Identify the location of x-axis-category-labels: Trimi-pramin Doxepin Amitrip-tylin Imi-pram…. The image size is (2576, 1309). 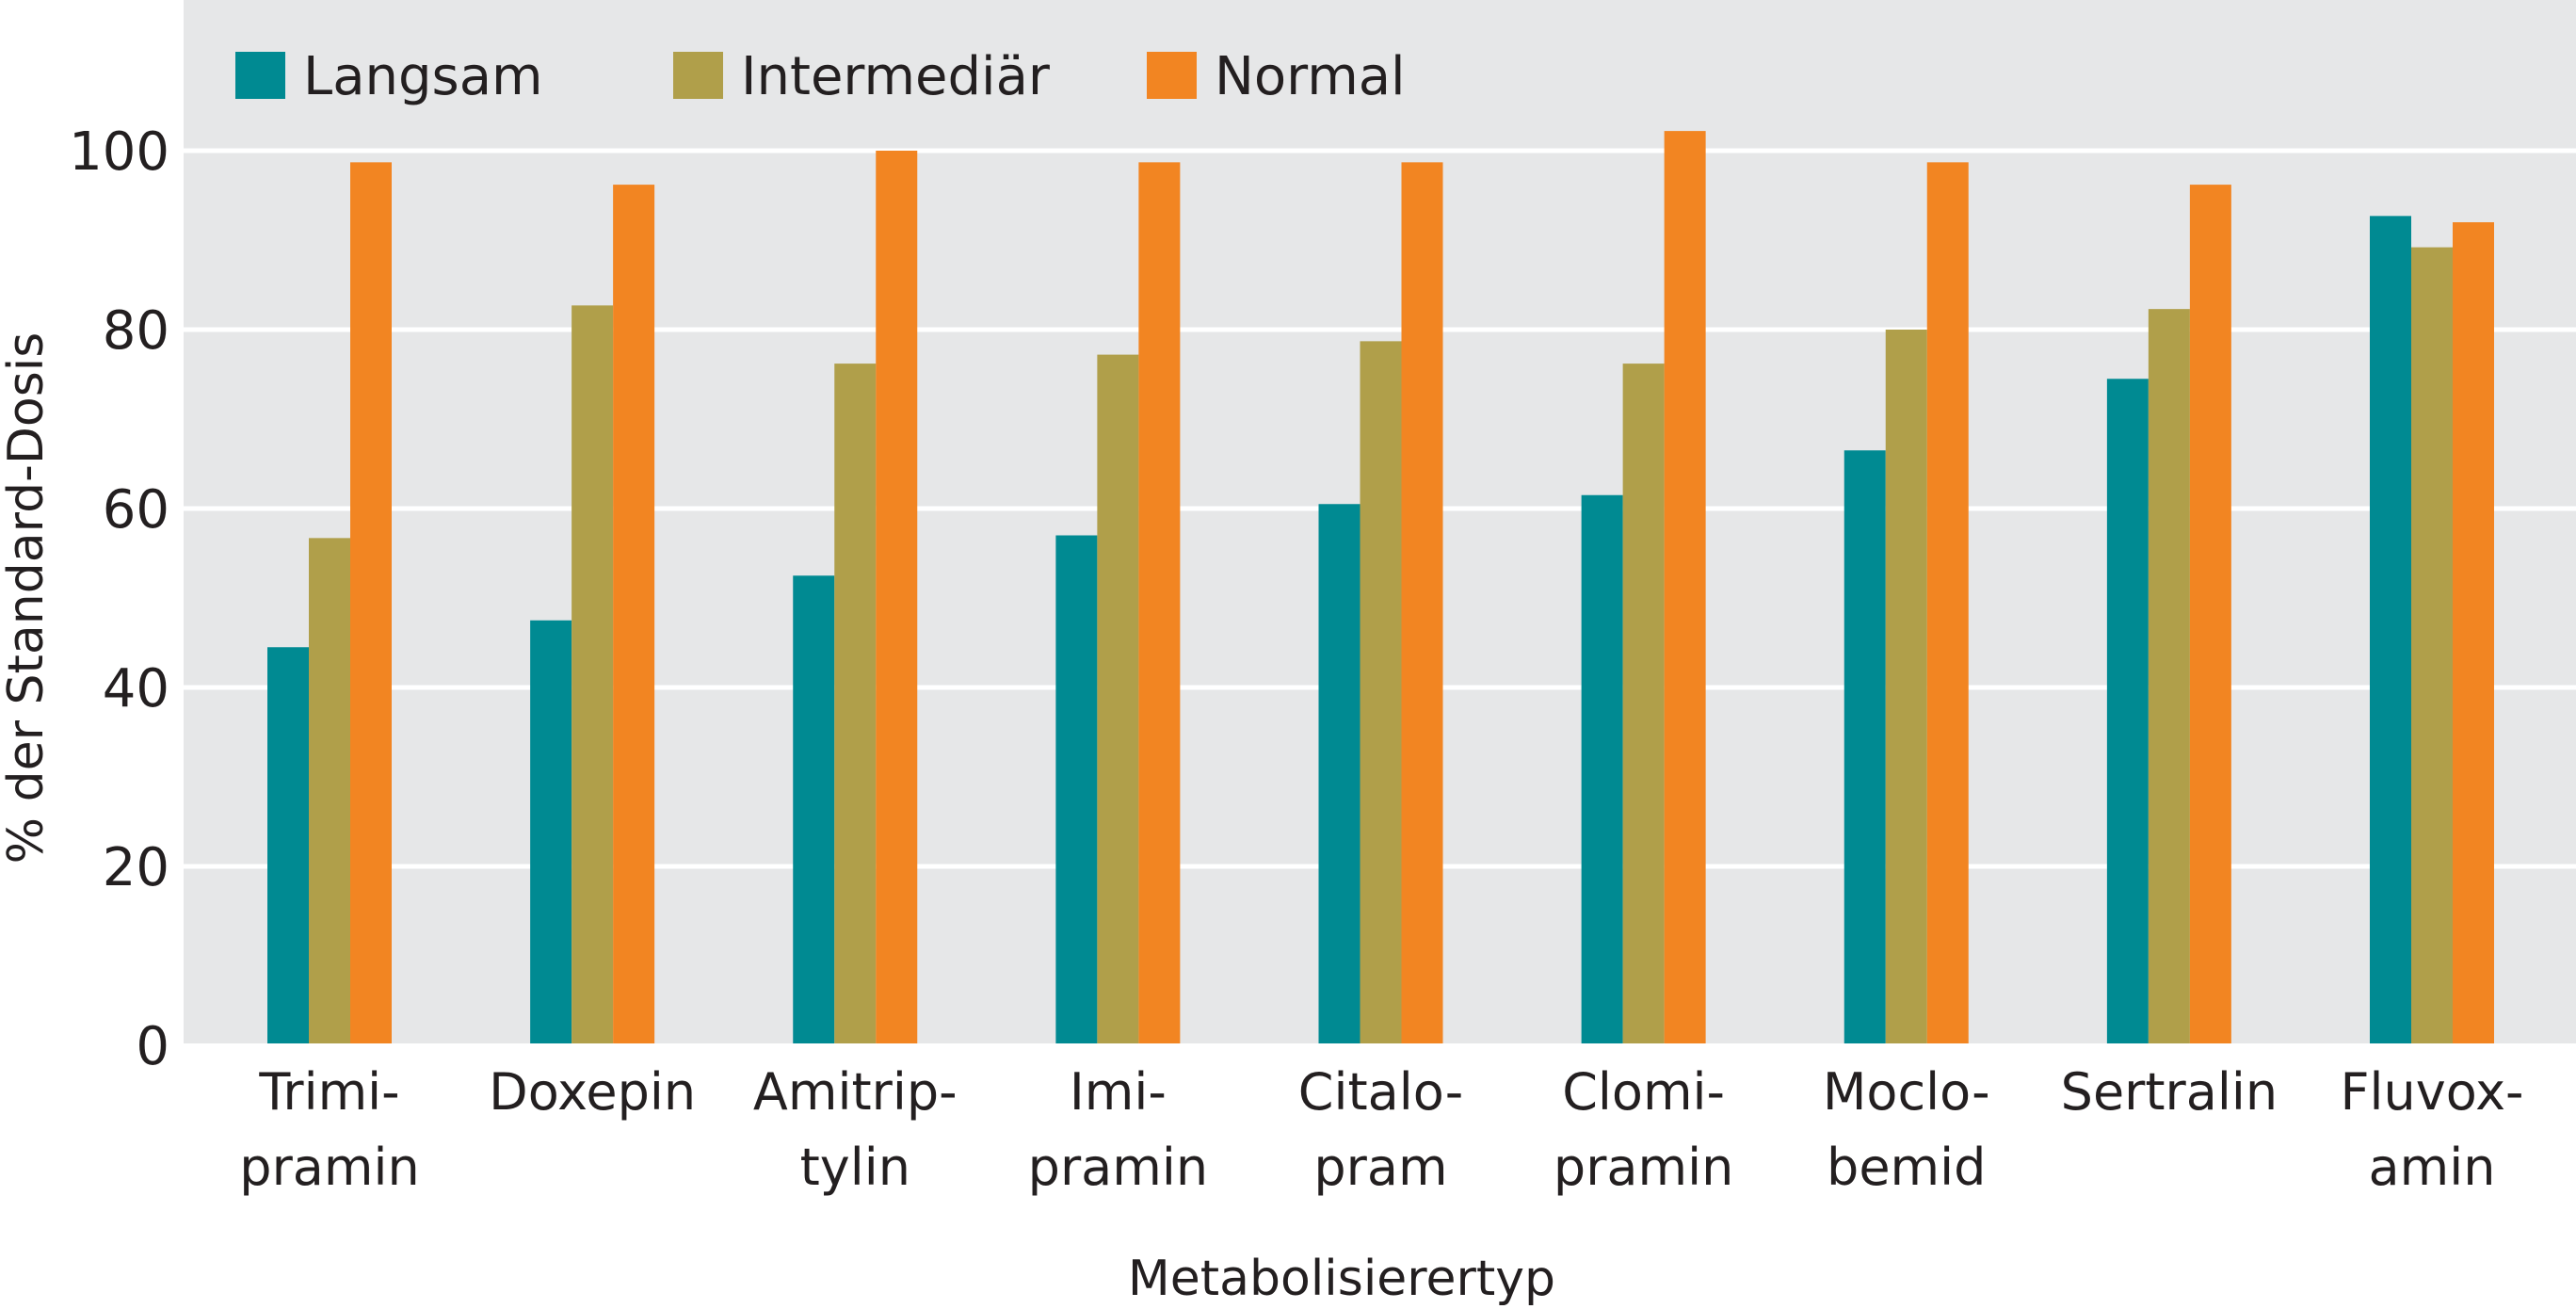
(1381, 1129).